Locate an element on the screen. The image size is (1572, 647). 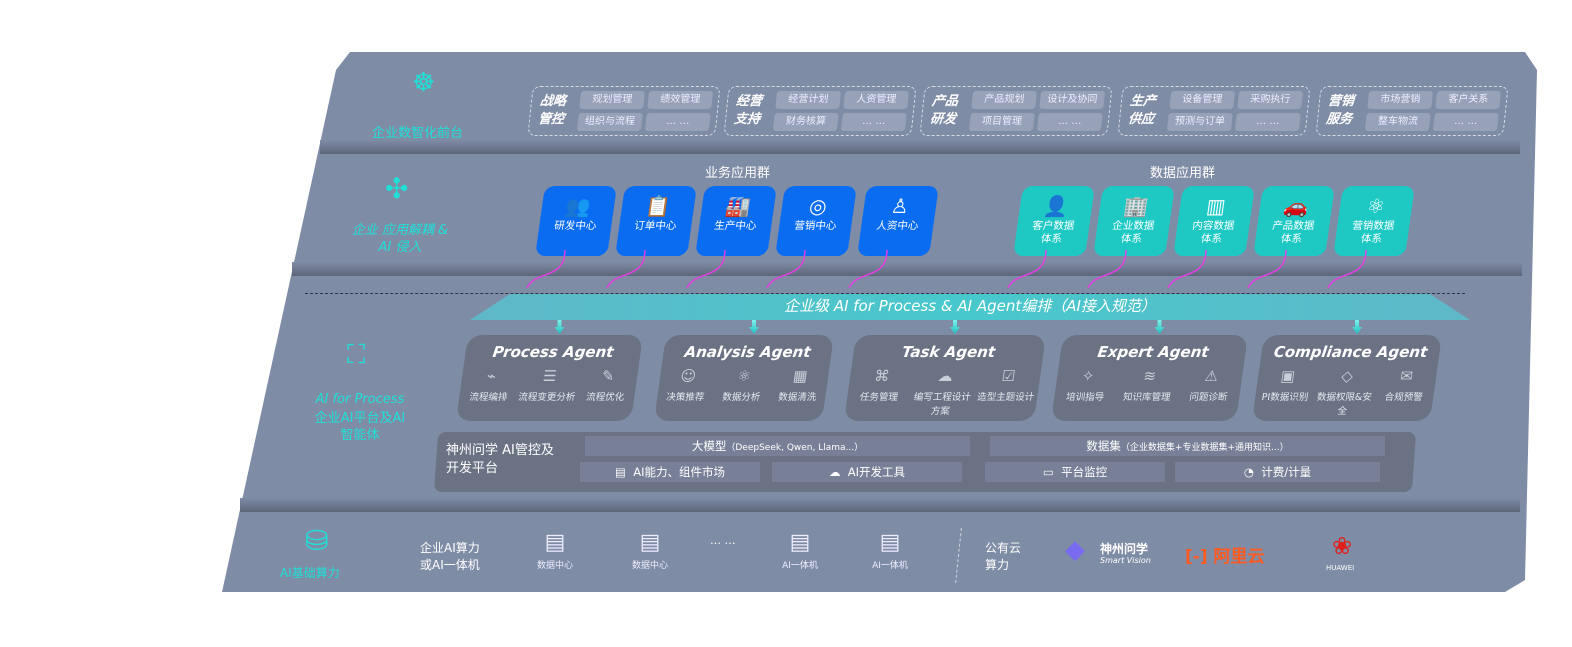
capability-label: 培训指导 is located at coordinates (1085, 397).